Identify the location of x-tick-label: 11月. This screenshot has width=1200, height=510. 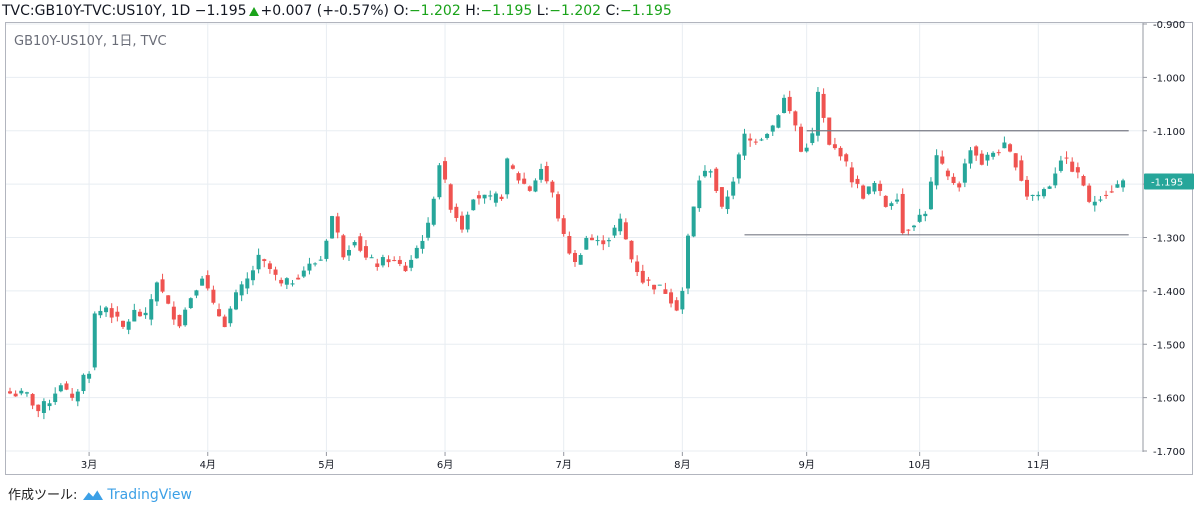
(1038, 465).